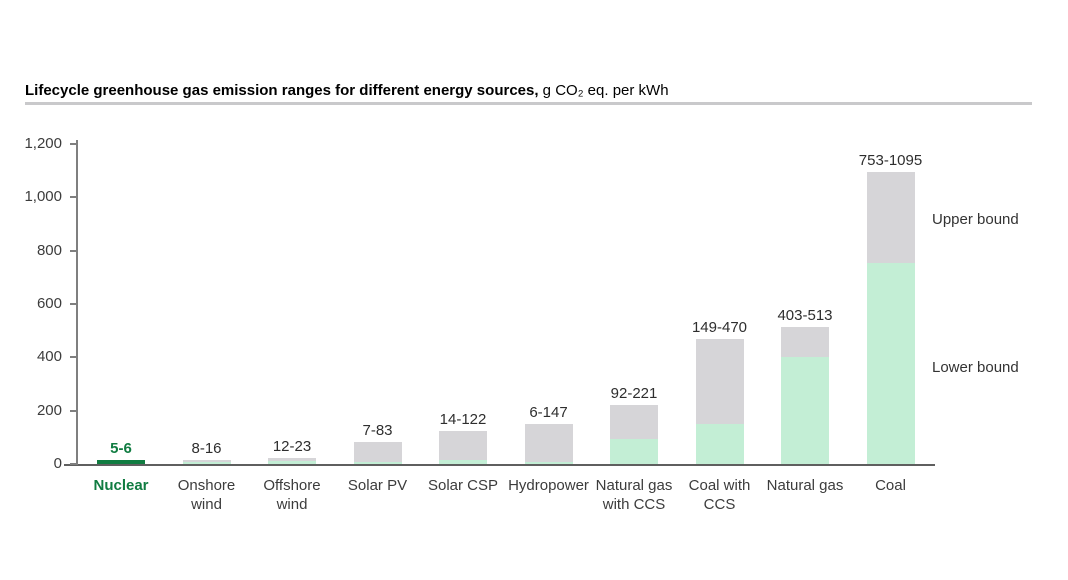 This screenshot has height=580, width=1068. Describe the element at coordinates (43, 143) in the screenshot. I see `y-tick-label: 1,200` at that location.